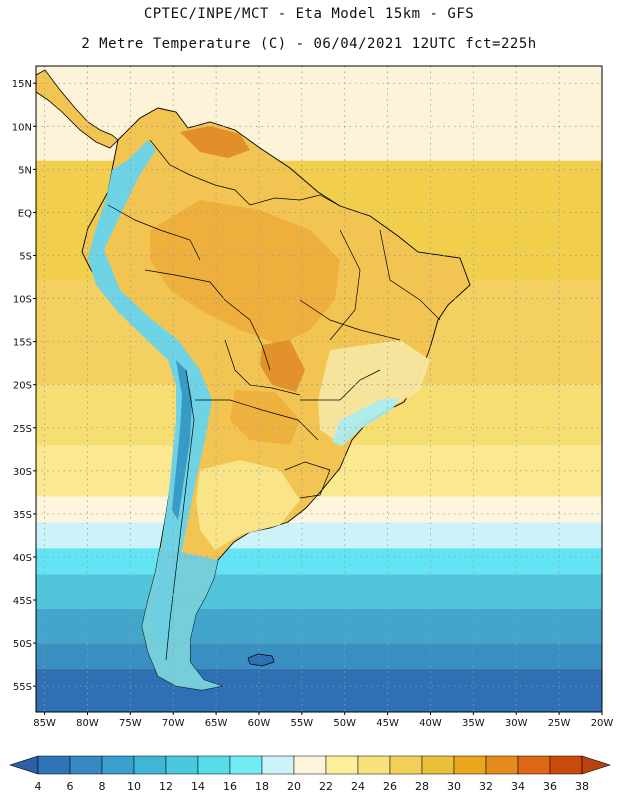  I want to click on colorbar-low-triangle, so click(24, 765).